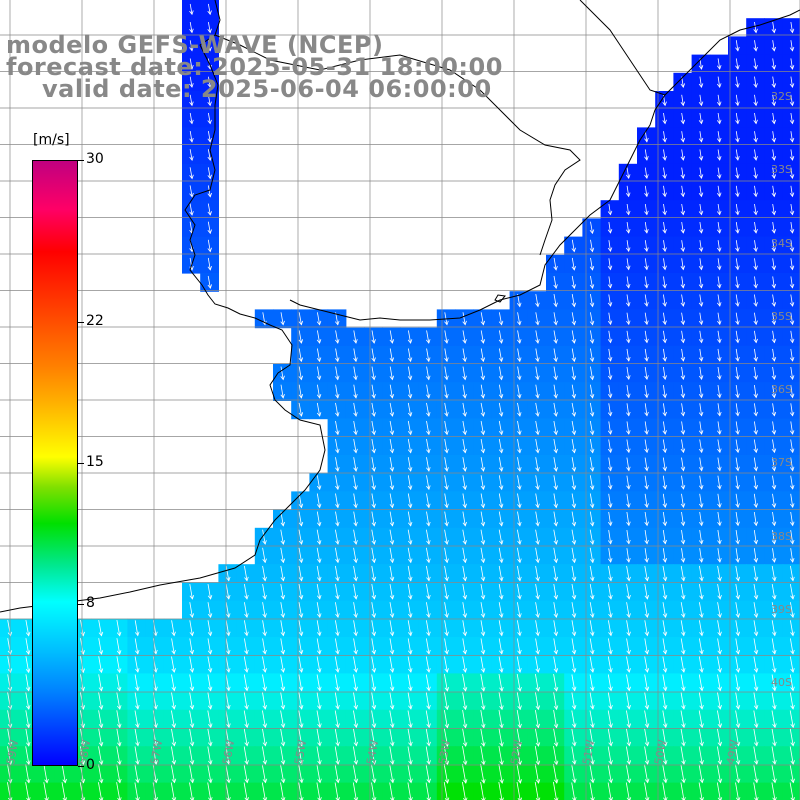 The image size is (800, 800). I want to click on colorbar, so click(55, 463).